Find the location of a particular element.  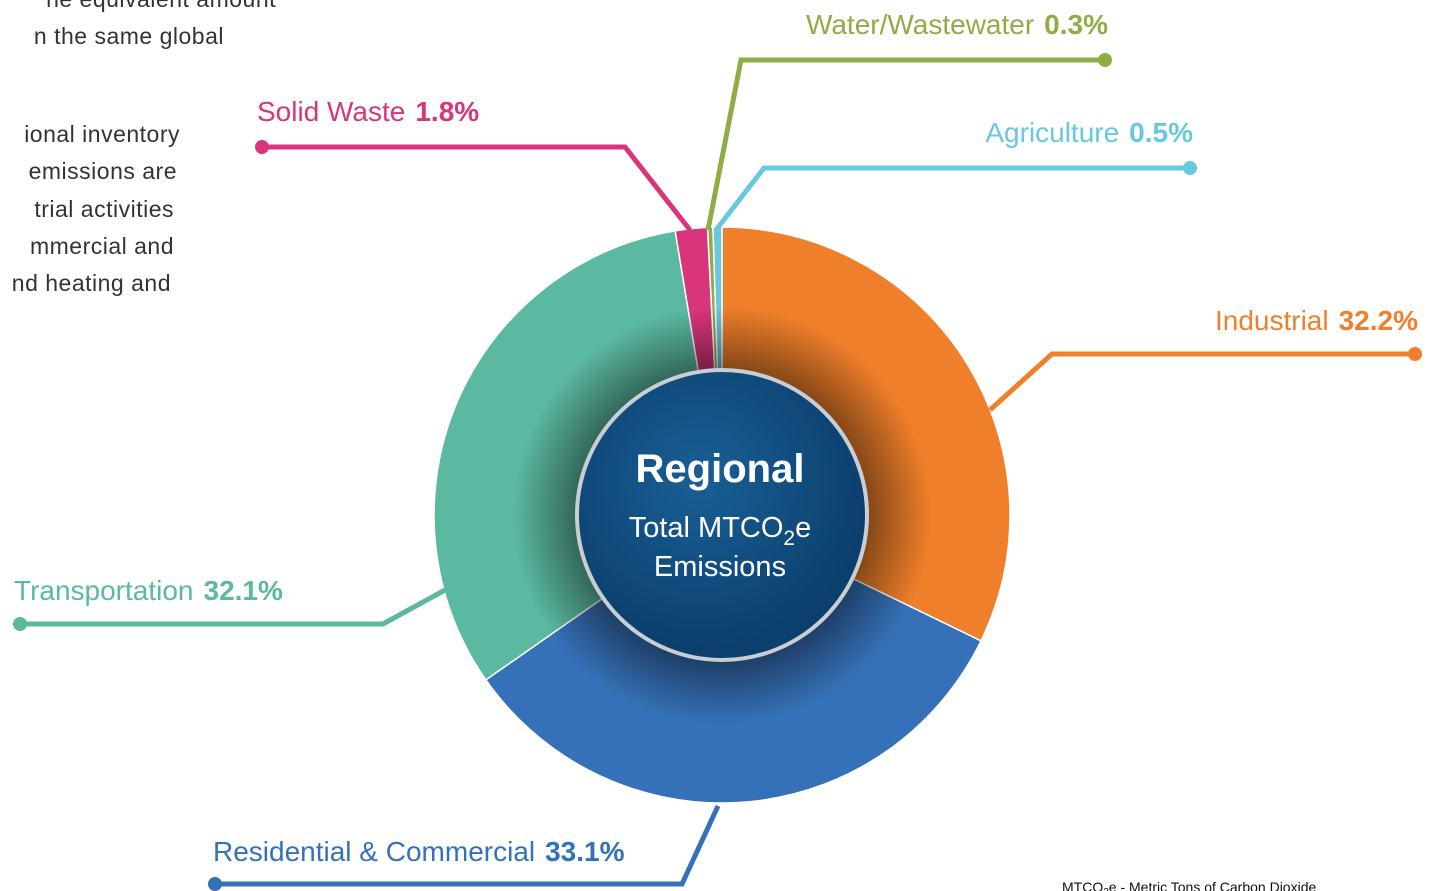

label-name: Solid Waste is located at coordinates (331, 111).